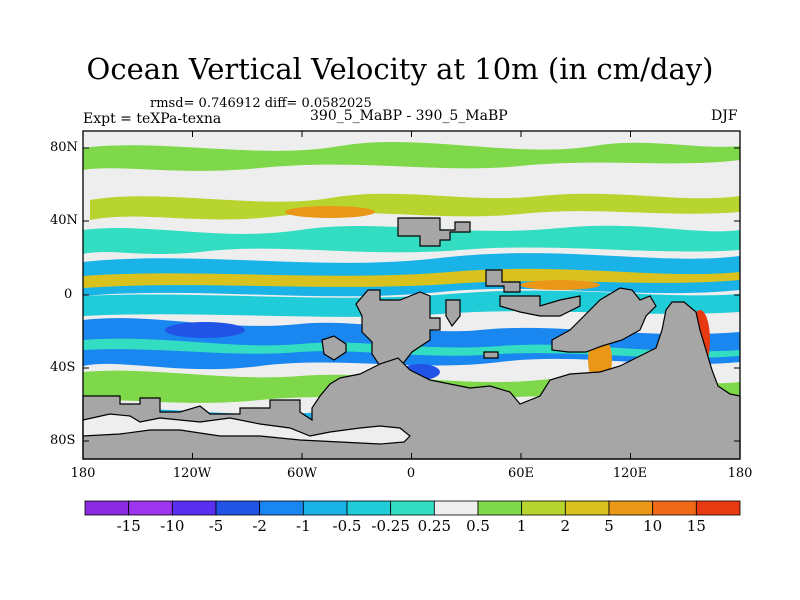 This screenshot has height=600, width=800. Describe the element at coordinates (409, 116) in the screenshot. I see `cases-label: 390_5_MaBP - 390_5_MaBP` at that location.